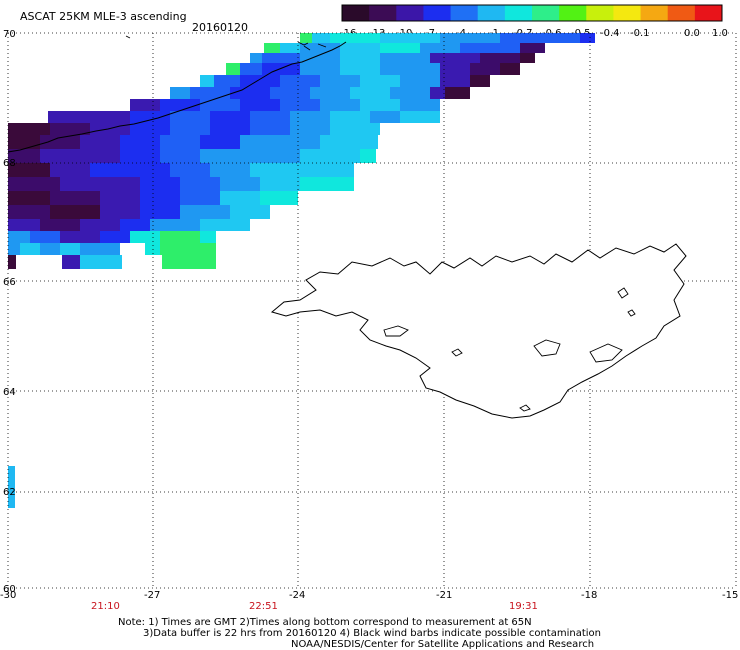 The height and width of the screenshot is (650, 740). Describe the element at coordinates (11, 487) in the screenshot. I see `swath-fragment` at that location.